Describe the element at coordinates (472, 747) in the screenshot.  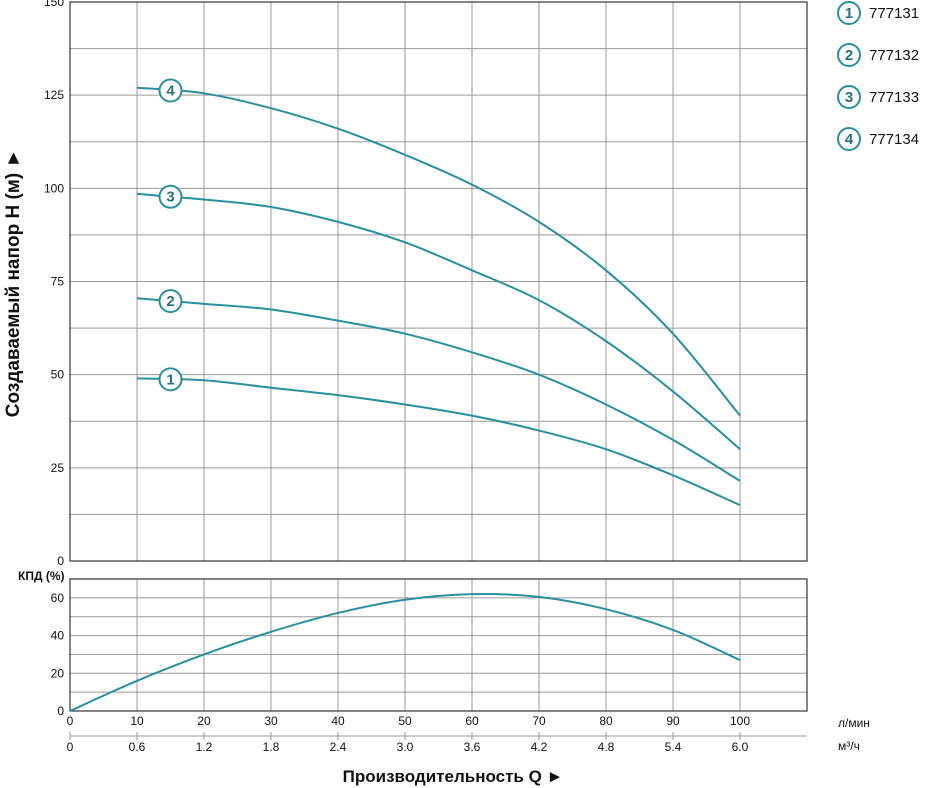
I see `x-tick-label-m3h: 3.6` at that location.